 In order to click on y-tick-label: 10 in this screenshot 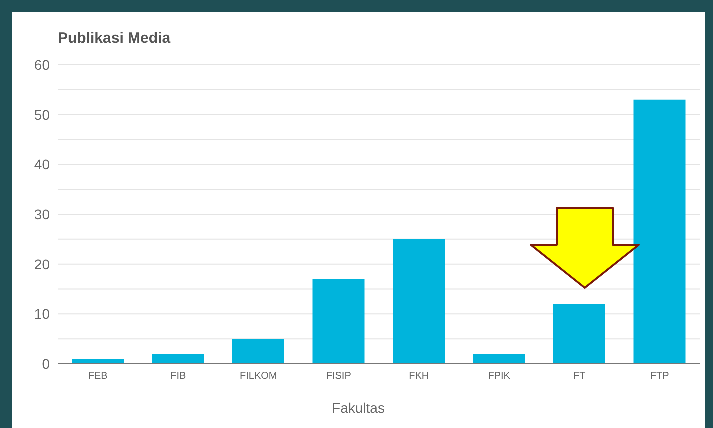, I will do `click(42, 314)`.